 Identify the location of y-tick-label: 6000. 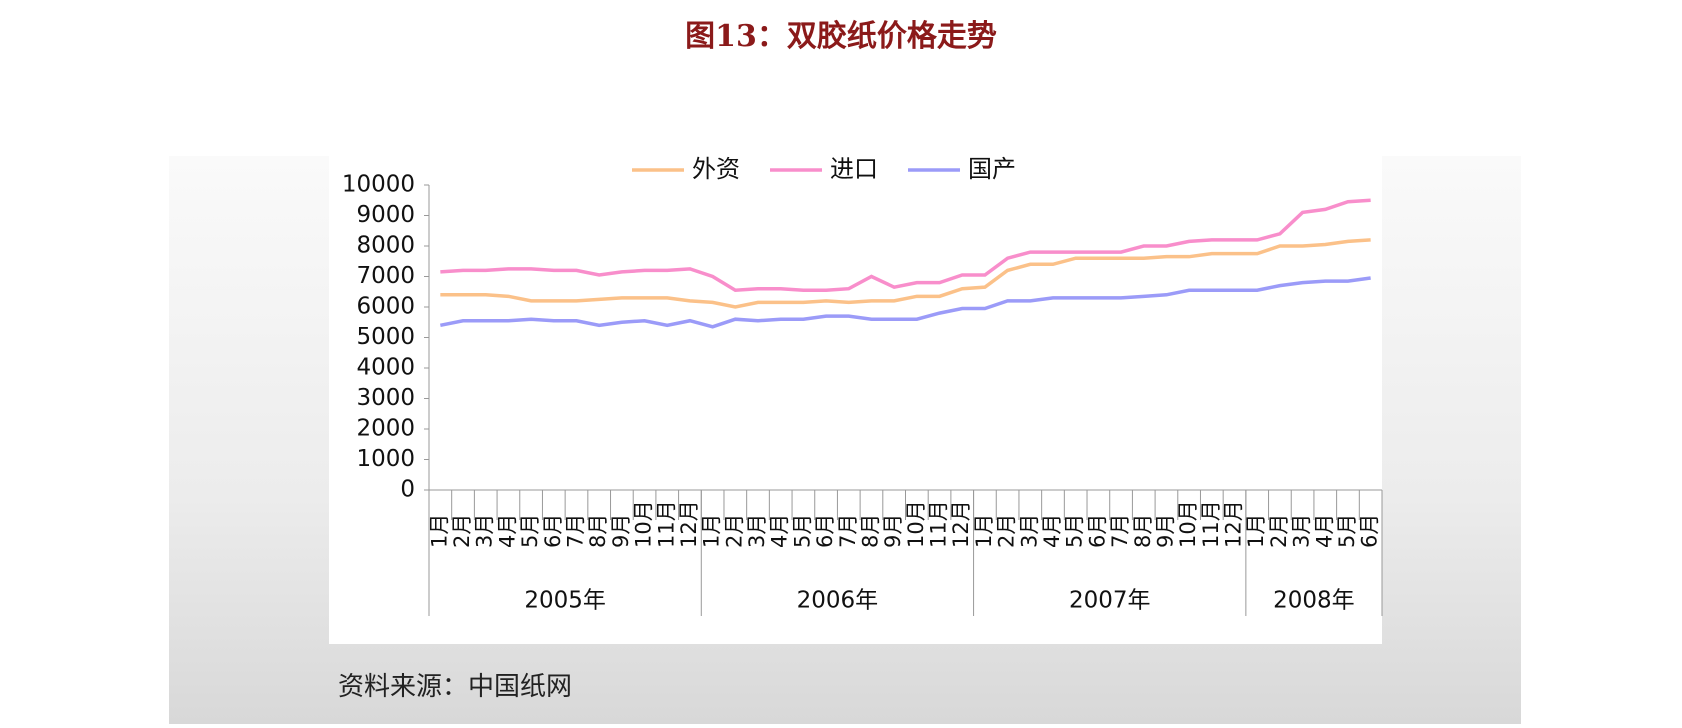
(385, 307).